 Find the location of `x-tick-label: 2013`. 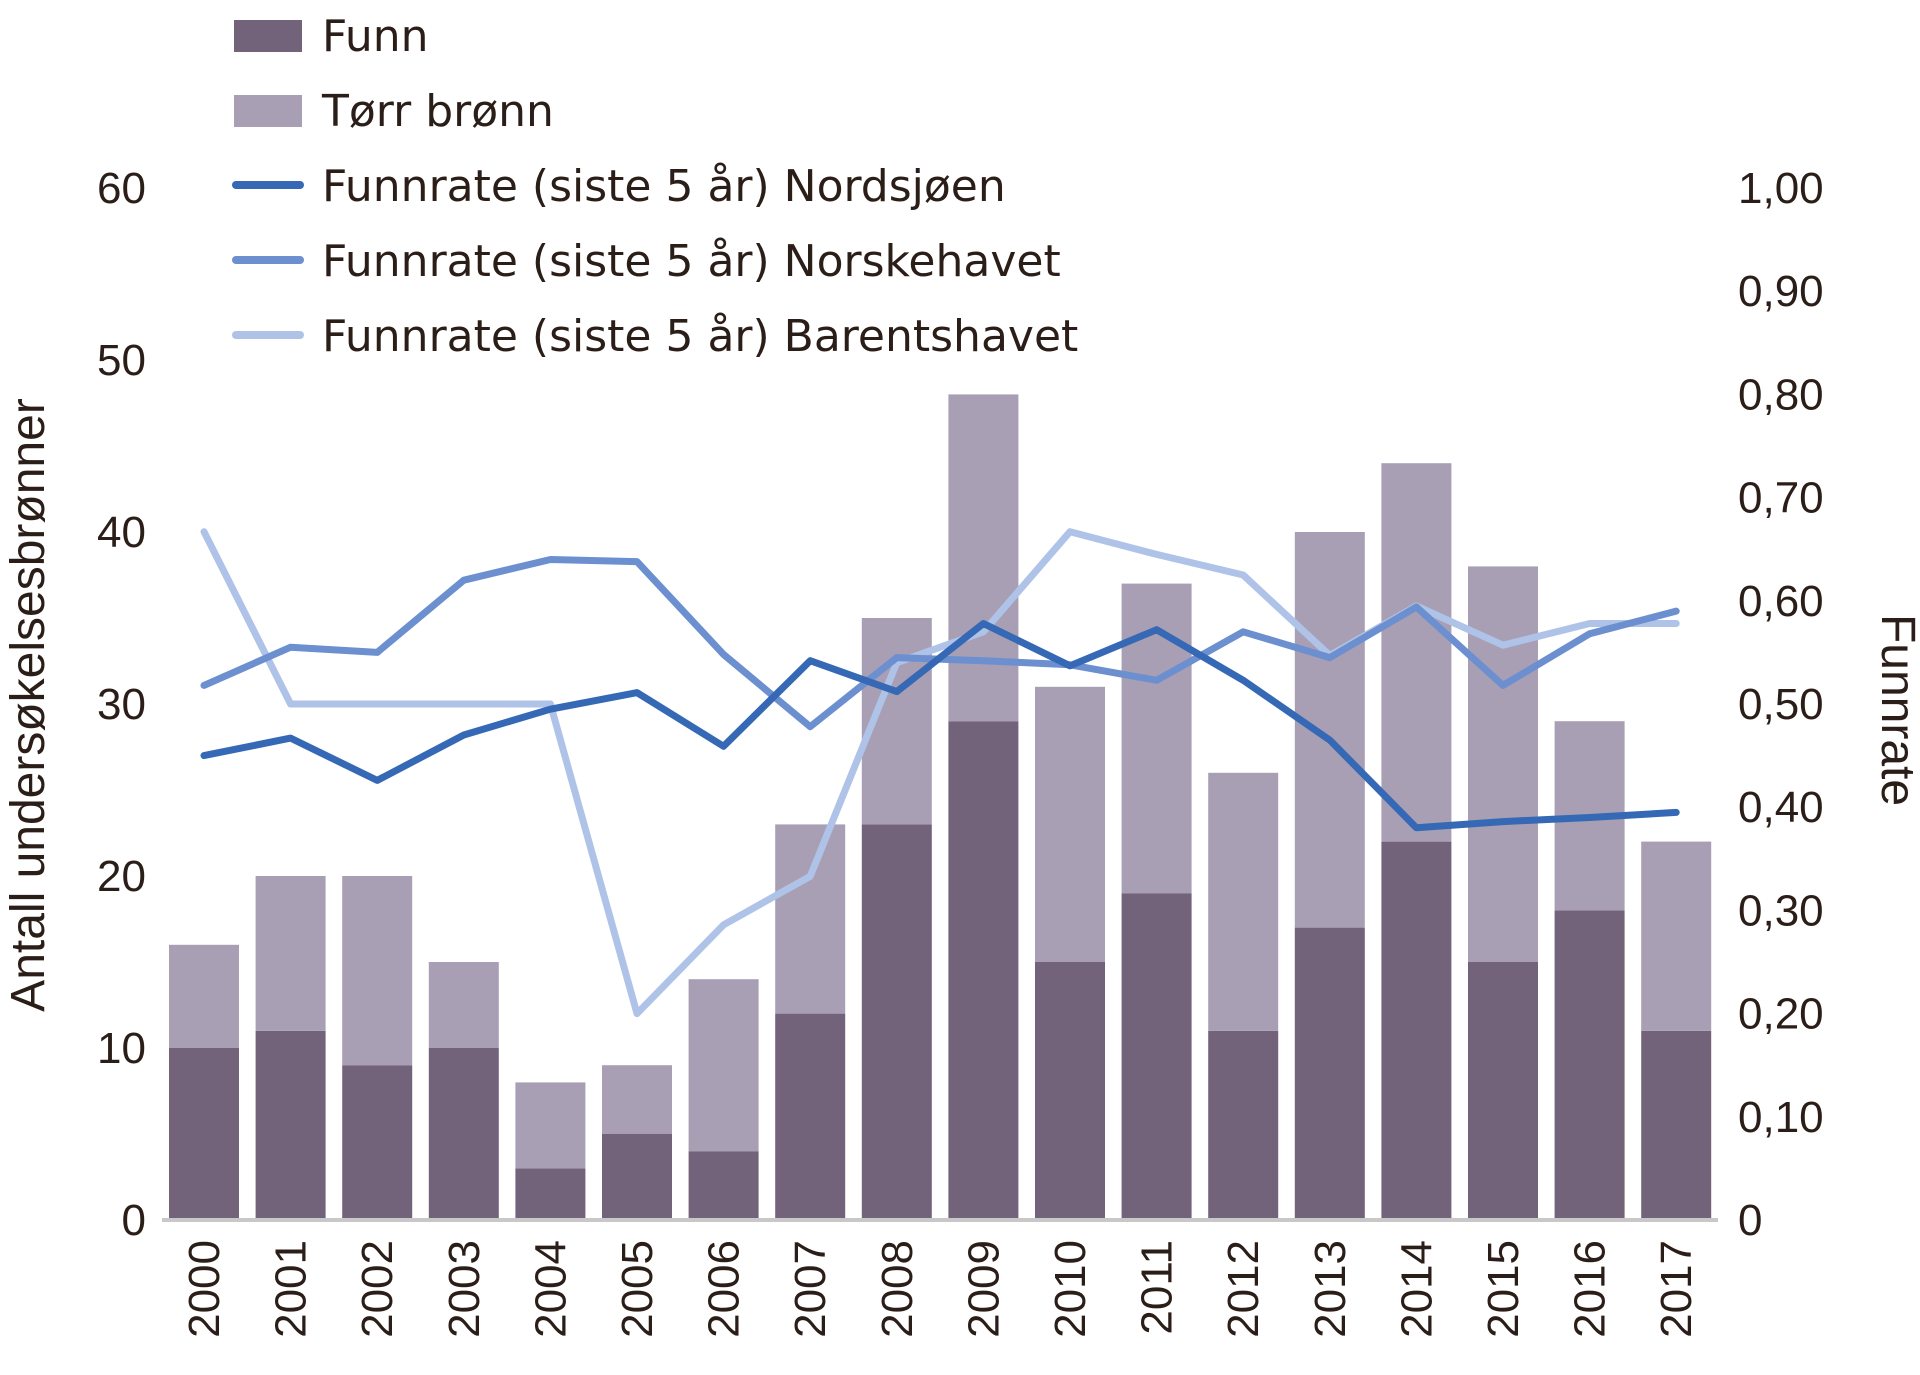

x-tick-label: 2013 is located at coordinates (1330, 1289).